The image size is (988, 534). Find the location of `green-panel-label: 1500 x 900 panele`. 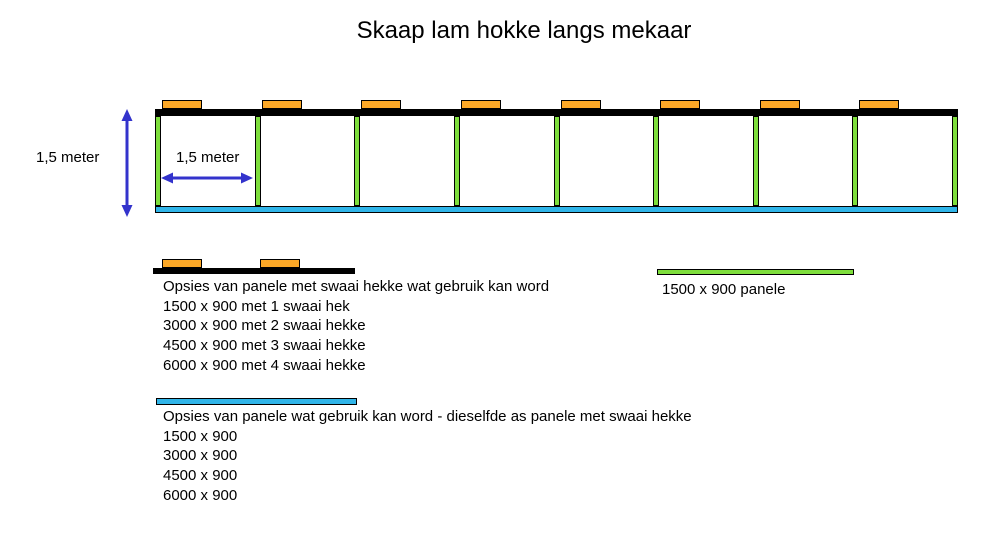

green-panel-label: 1500 x 900 panele is located at coordinates (724, 289).